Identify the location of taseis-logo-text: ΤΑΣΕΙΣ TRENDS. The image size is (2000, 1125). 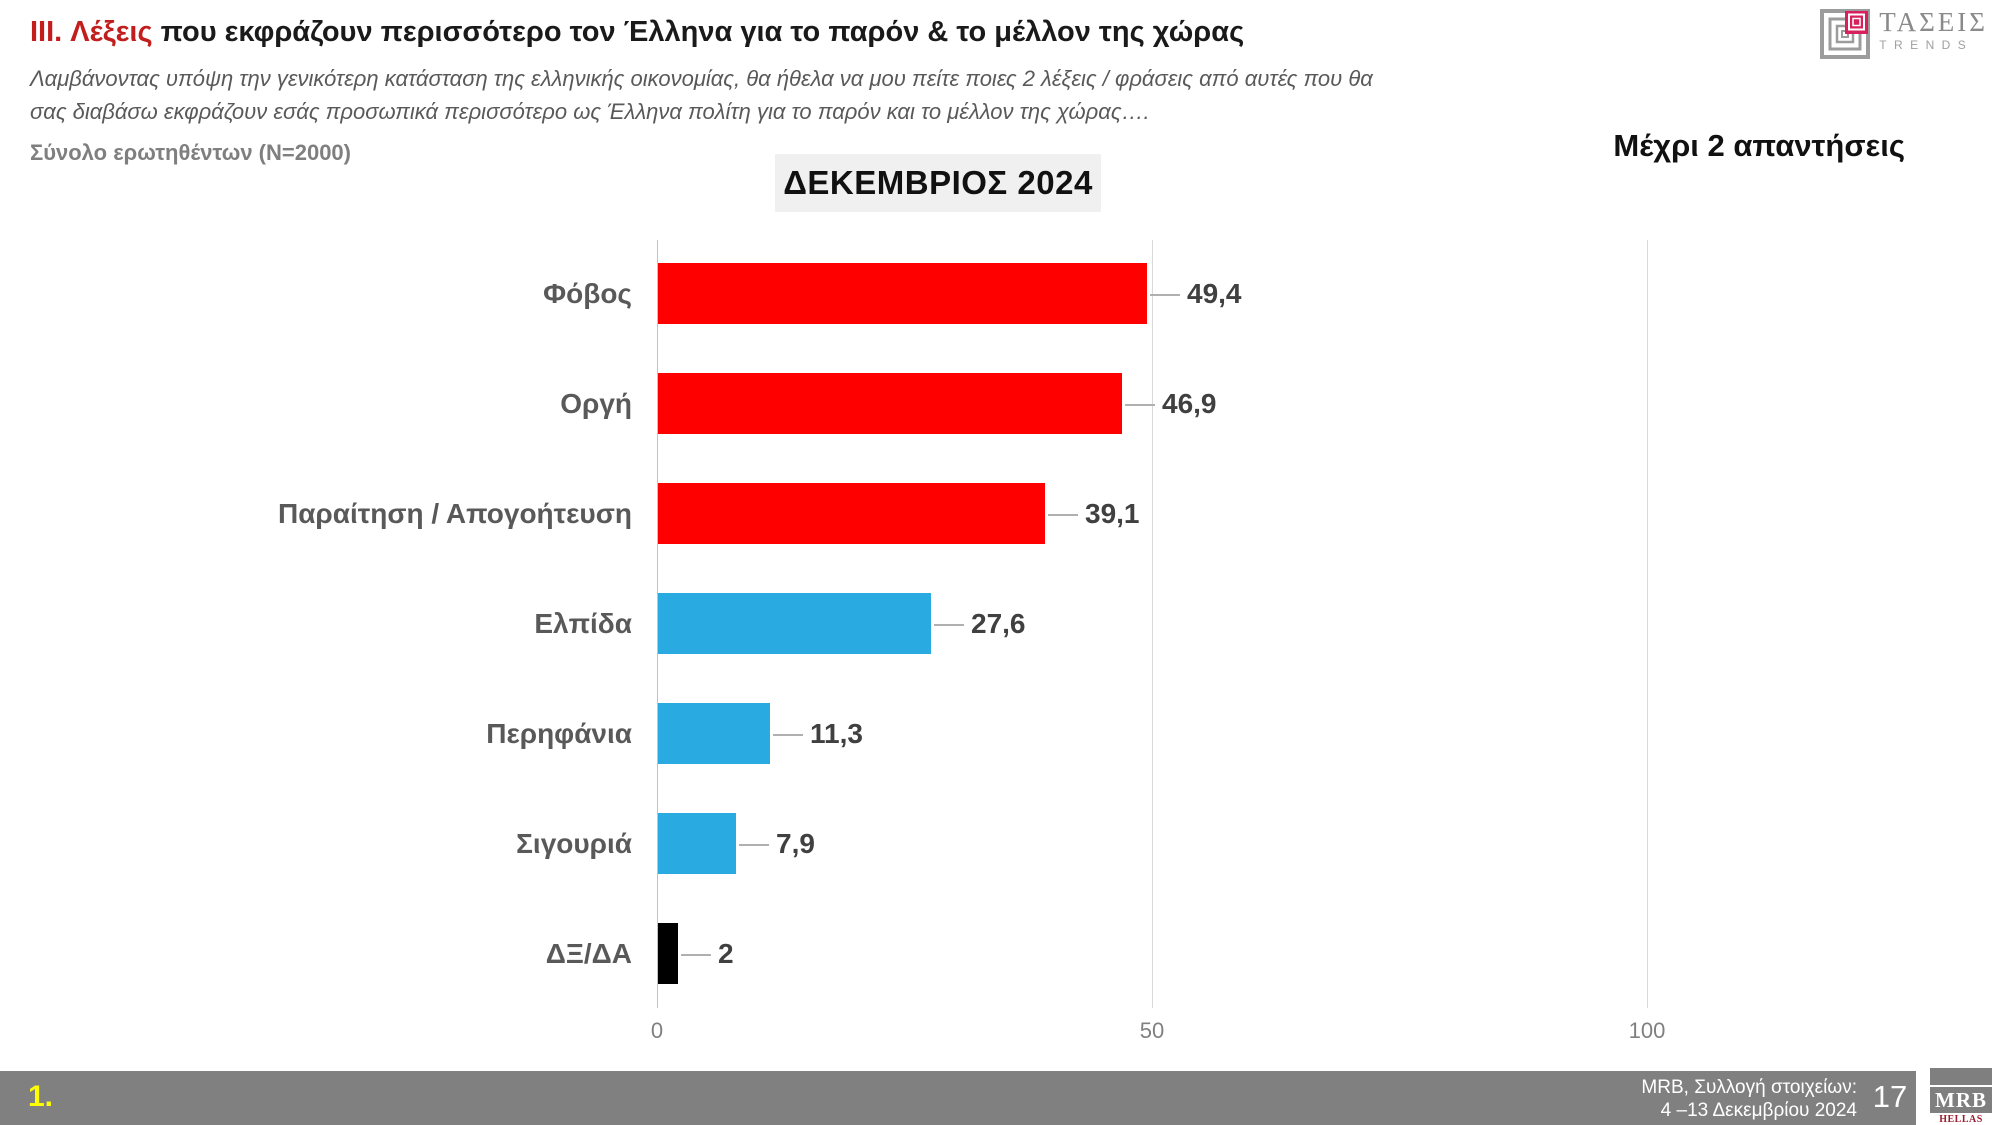
(1933, 30).